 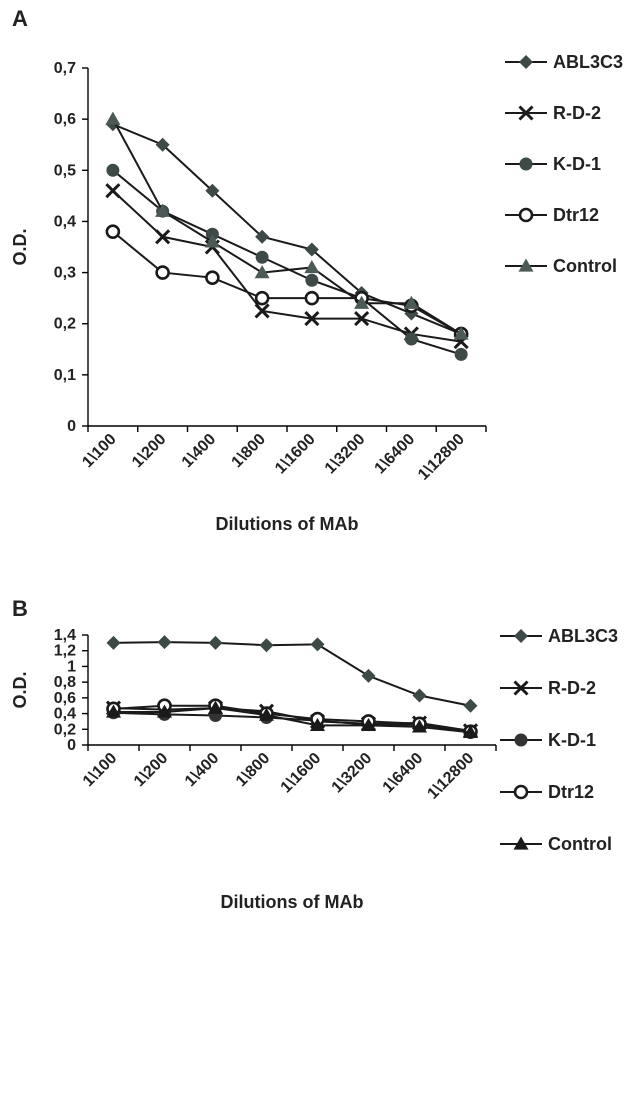 What do you see at coordinates (65, 714) in the screenshot?
I see `y-tick-label: 0,4` at bounding box center [65, 714].